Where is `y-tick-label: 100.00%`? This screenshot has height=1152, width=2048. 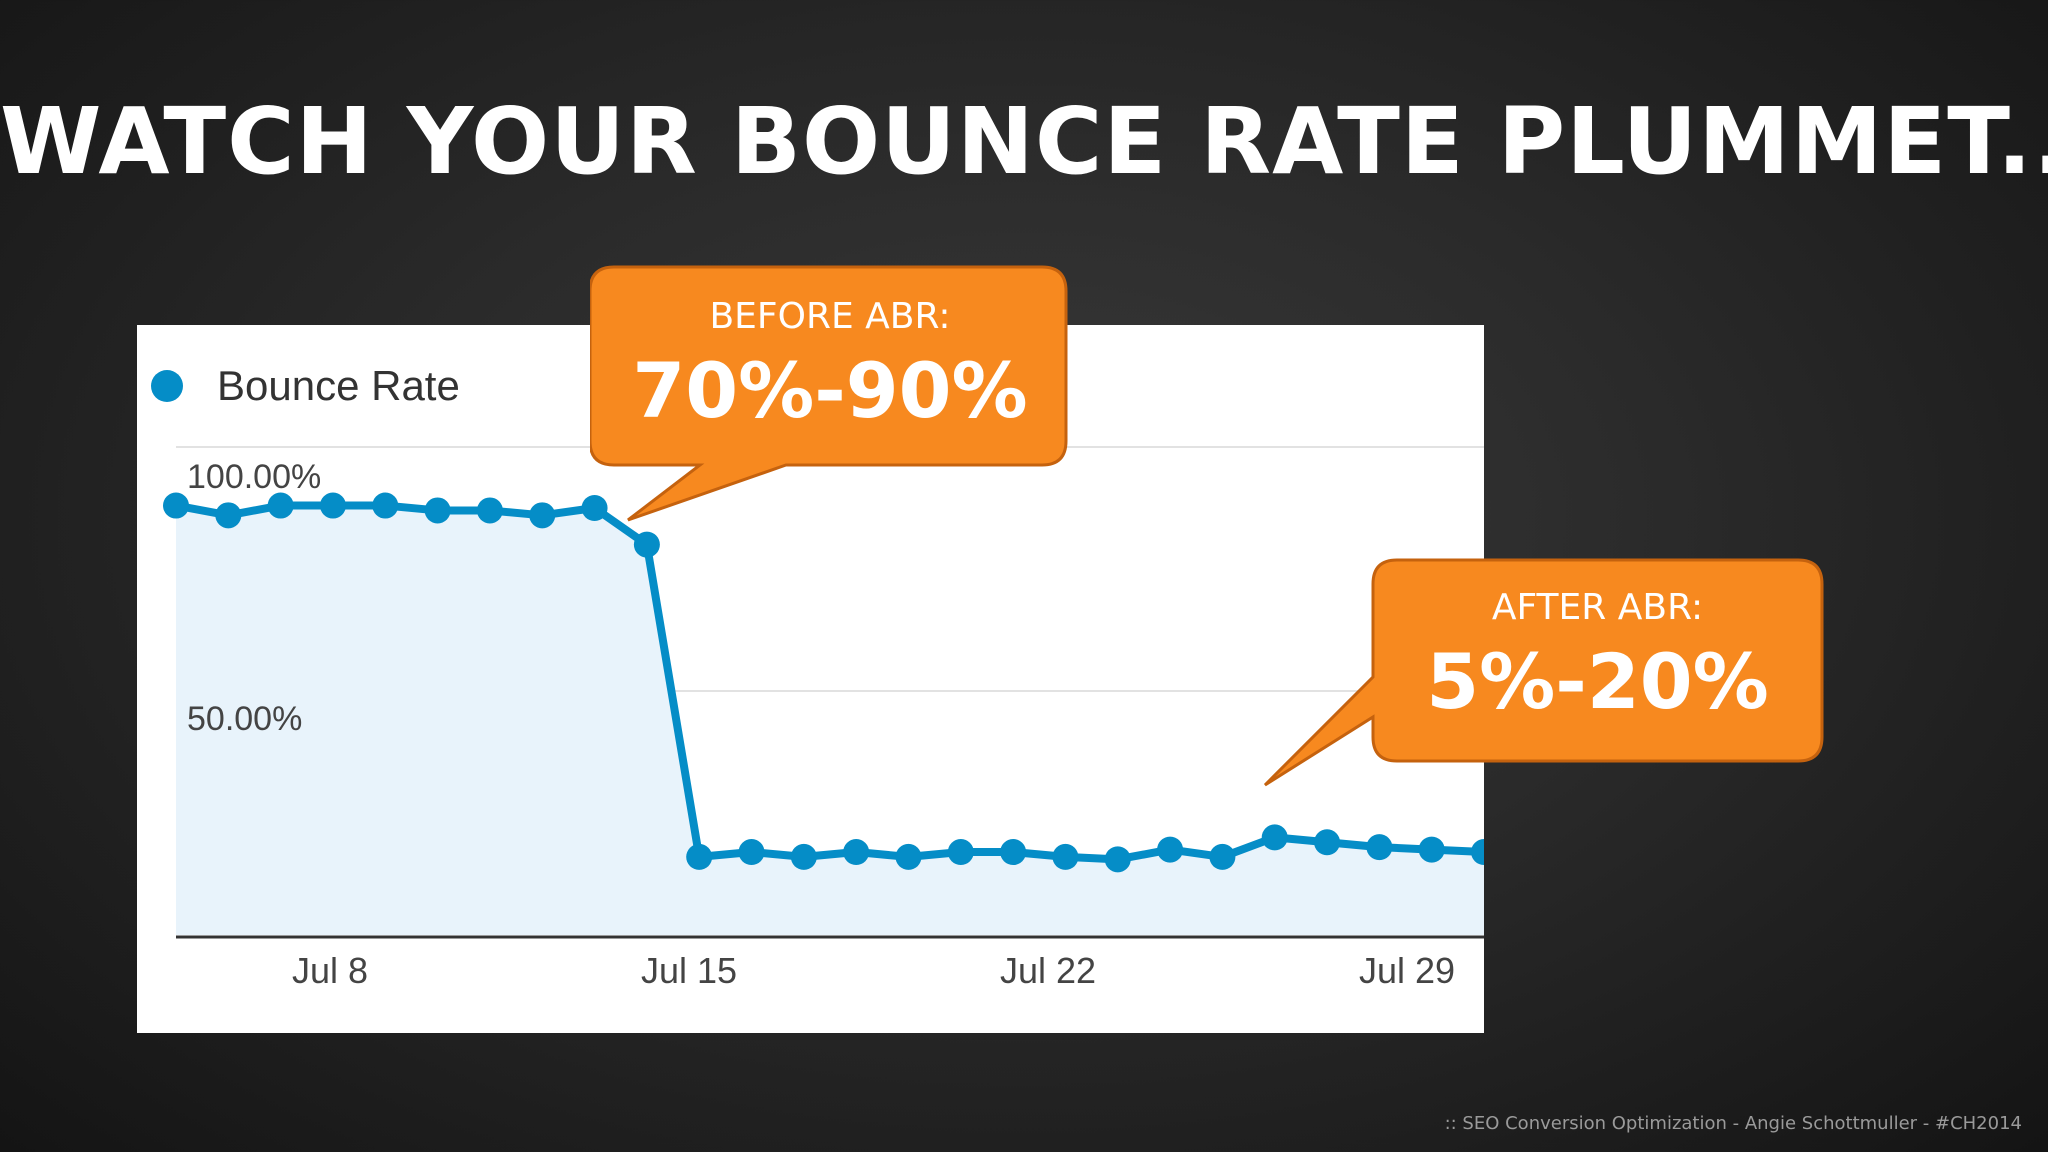
y-tick-label: 100.00% is located at coordinates (254, 477).